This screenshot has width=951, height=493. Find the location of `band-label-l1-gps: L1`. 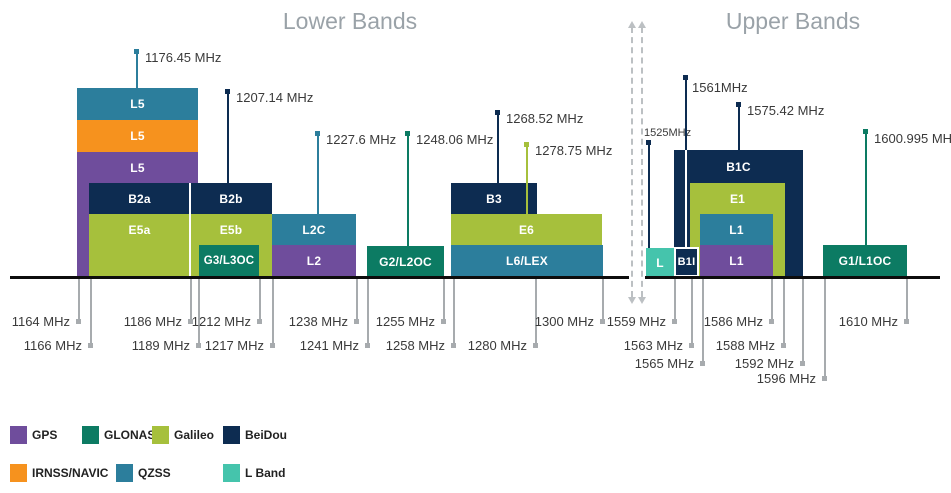

band-label-l1-gps: L1 is located at coordinates (736, 261).